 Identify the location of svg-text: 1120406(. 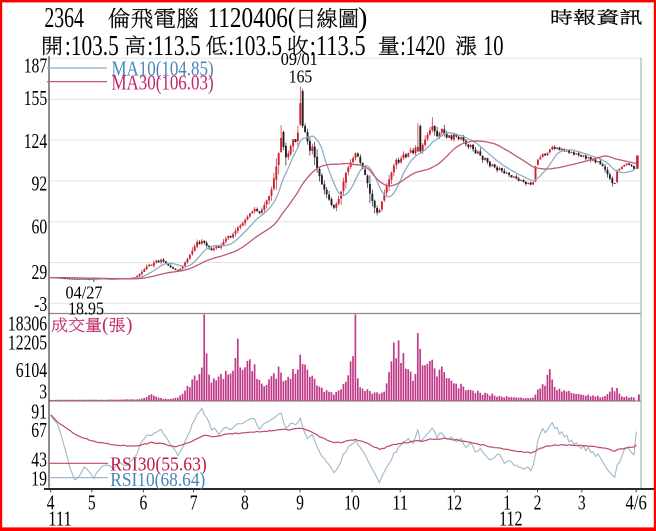
(252, 18).